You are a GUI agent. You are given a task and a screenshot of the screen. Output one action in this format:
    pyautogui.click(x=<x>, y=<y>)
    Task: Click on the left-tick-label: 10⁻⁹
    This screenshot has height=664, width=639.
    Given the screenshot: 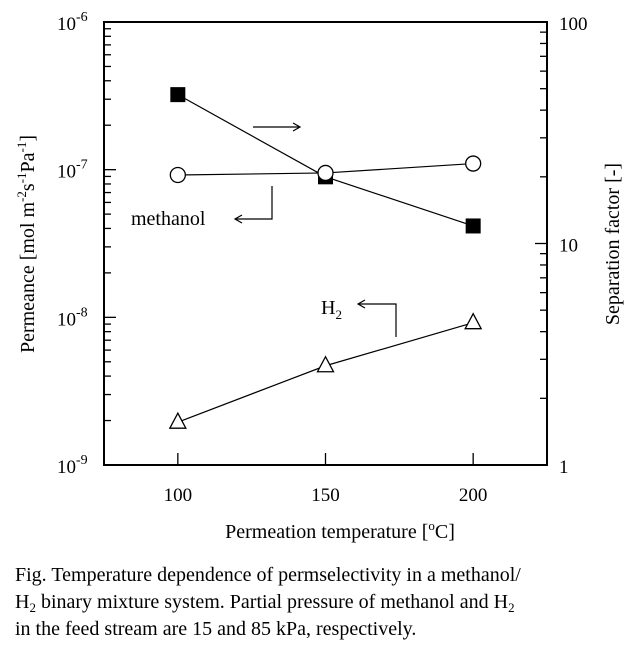 What is the action you would take?
    pyautogui.click(x=72, y=465)
    